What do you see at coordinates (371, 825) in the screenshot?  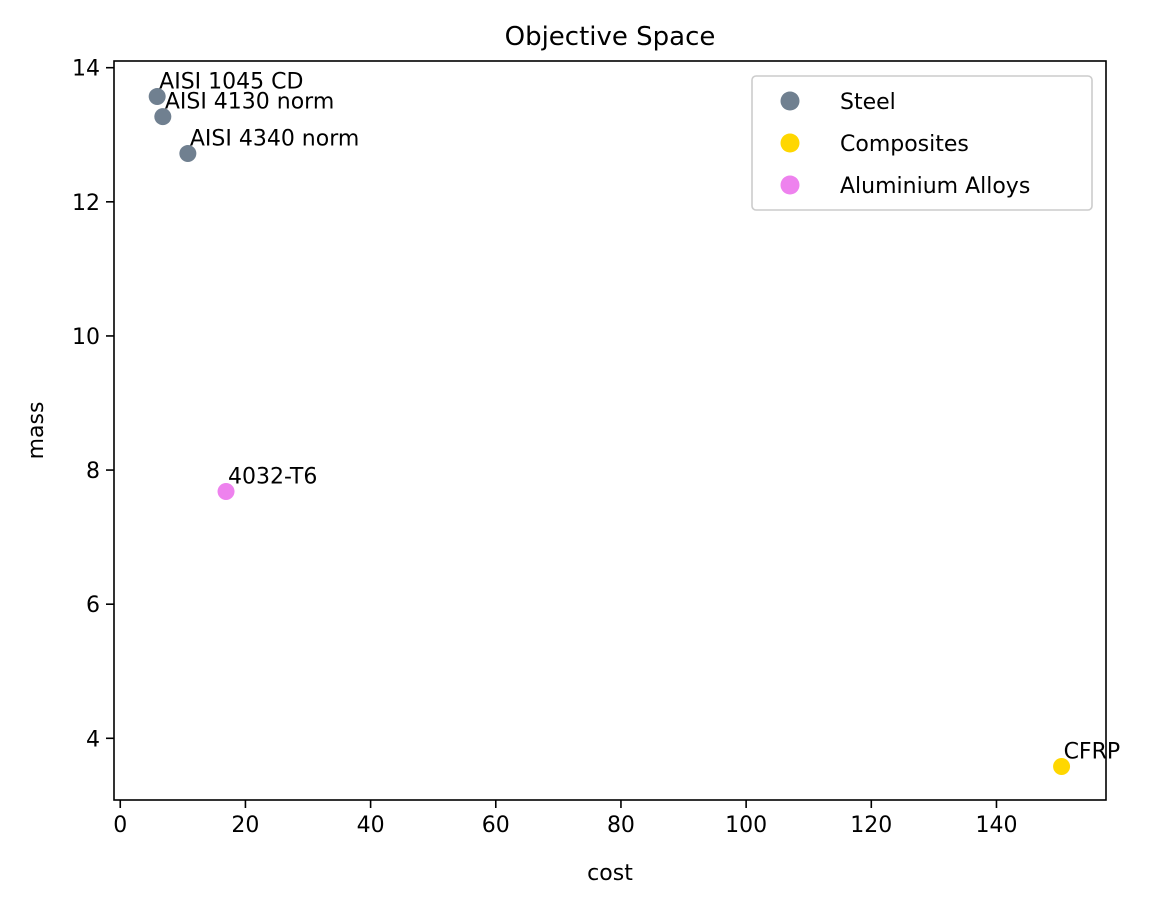 I see `x-tick-label: 40` at bounding box center [371, 825].